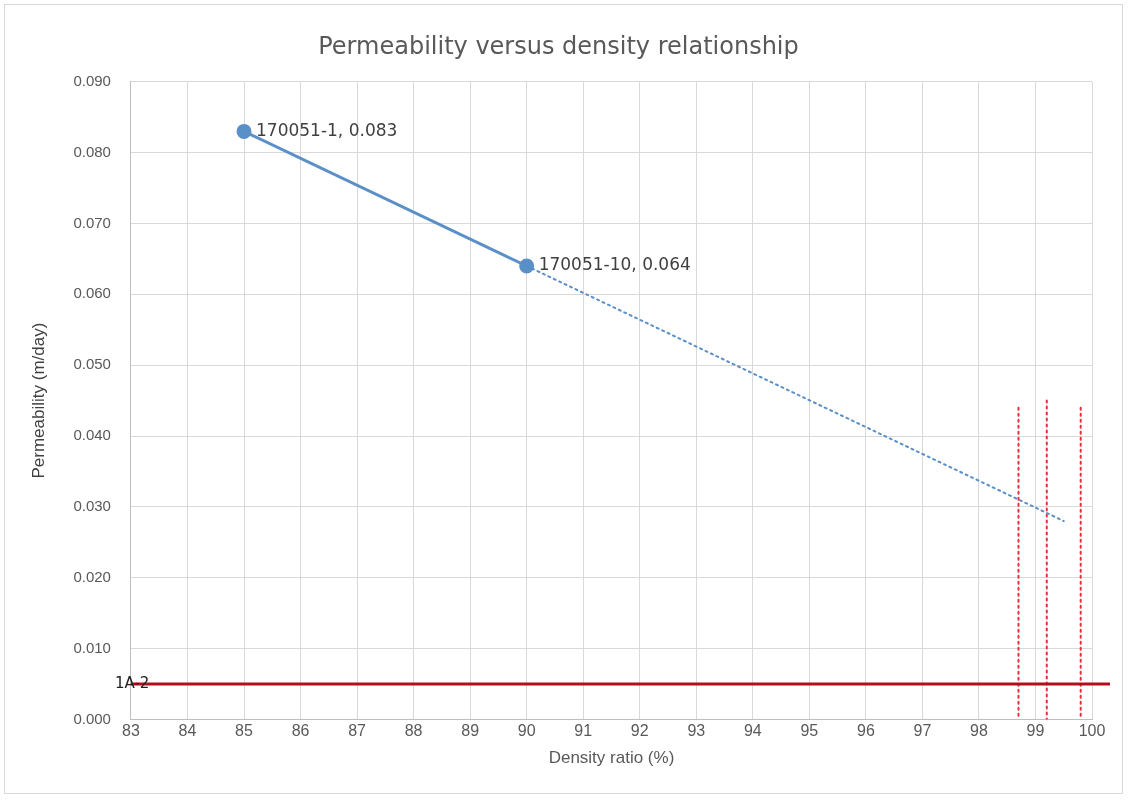 The image size is (1129, 800). Describe the element at coordinates (187, 731) in the screenshot. I see `x-tick-label: 84` at that location.